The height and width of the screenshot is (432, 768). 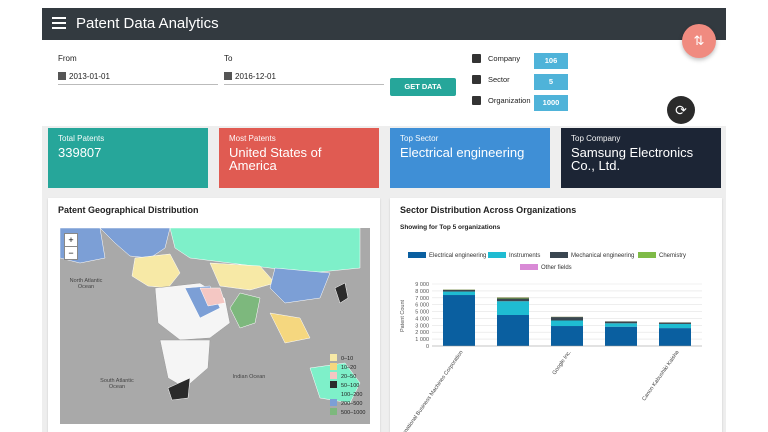 I want to click on legend-item: 20–50, so click(x=347, y=376).